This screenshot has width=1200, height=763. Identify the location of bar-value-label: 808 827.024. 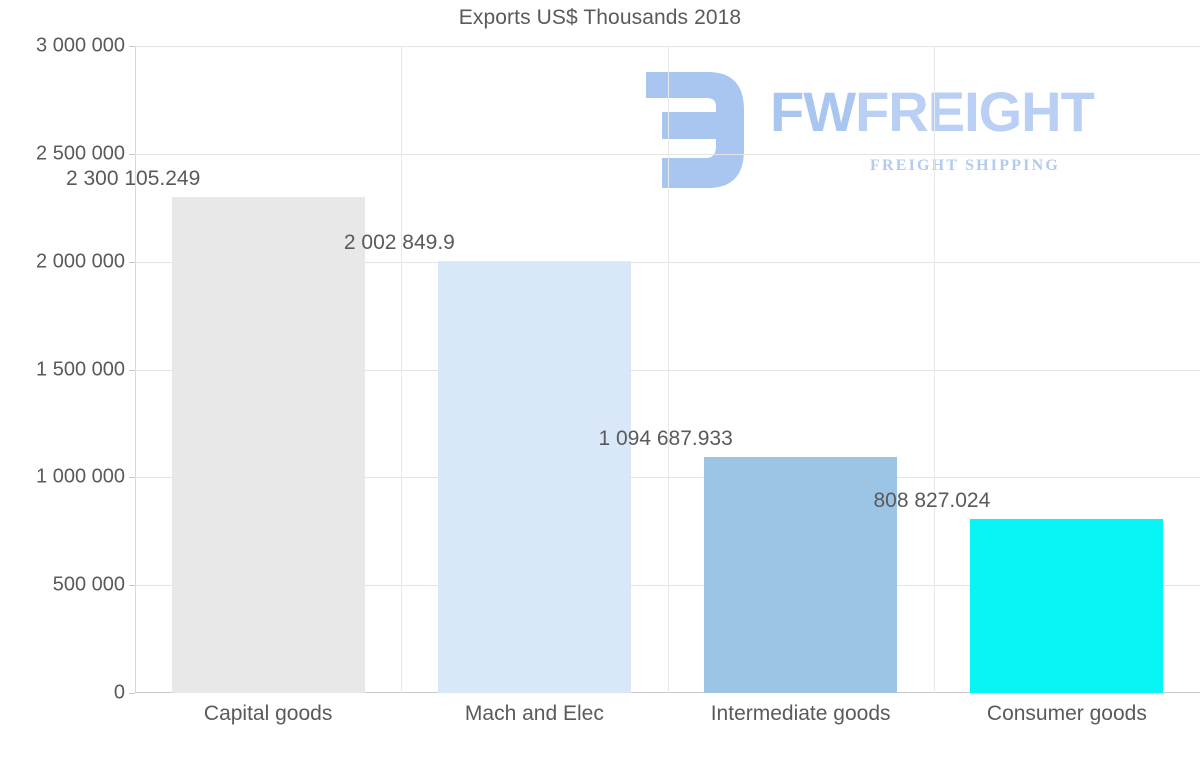
(932, 500).